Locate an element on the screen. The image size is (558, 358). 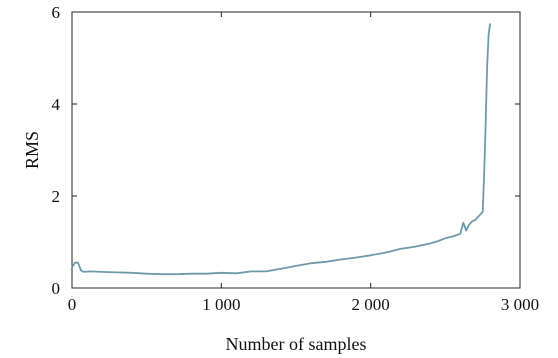
x-tick-label: 1 000 is located at coordinates (221, 304).